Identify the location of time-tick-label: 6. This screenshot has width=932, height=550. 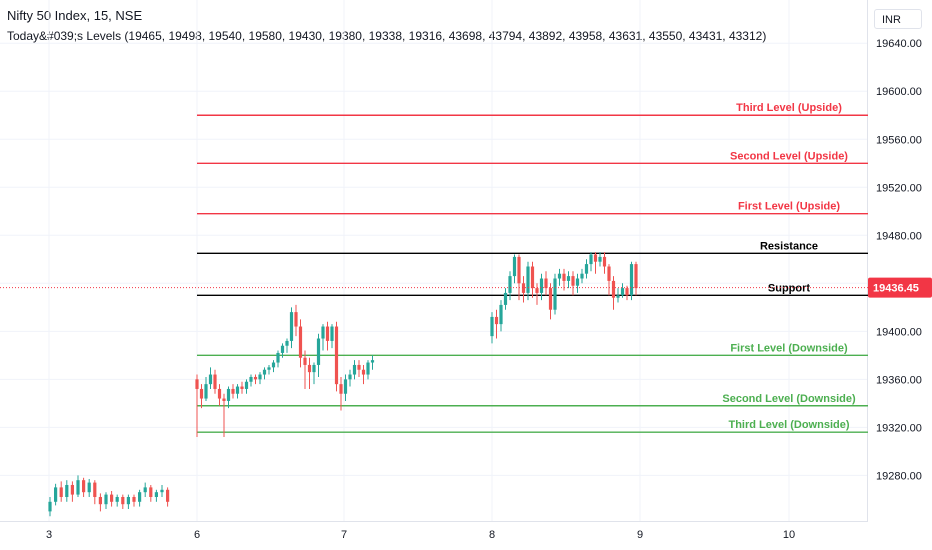
(197, 535).